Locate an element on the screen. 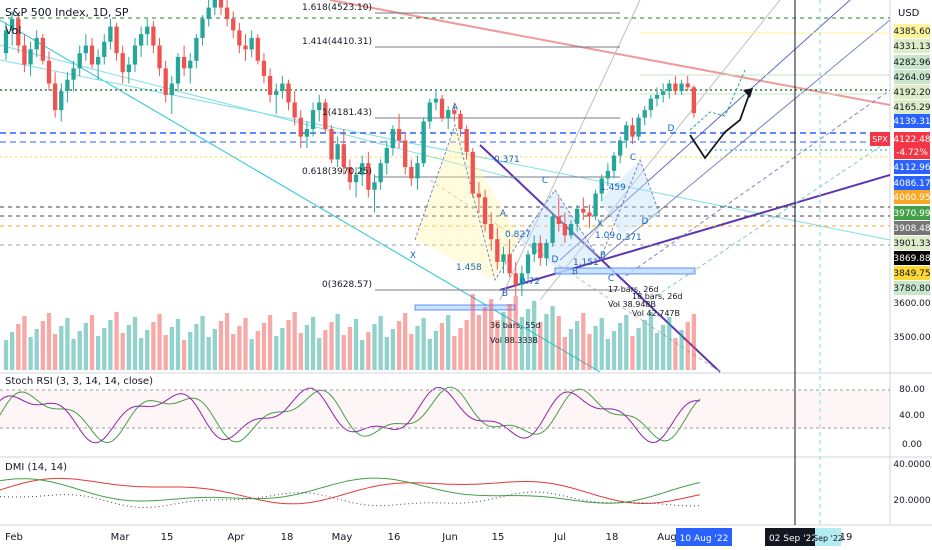 This screenshot has width=932, height=550. price-marker-label: -4.72% is located at coordinates (912, 153).